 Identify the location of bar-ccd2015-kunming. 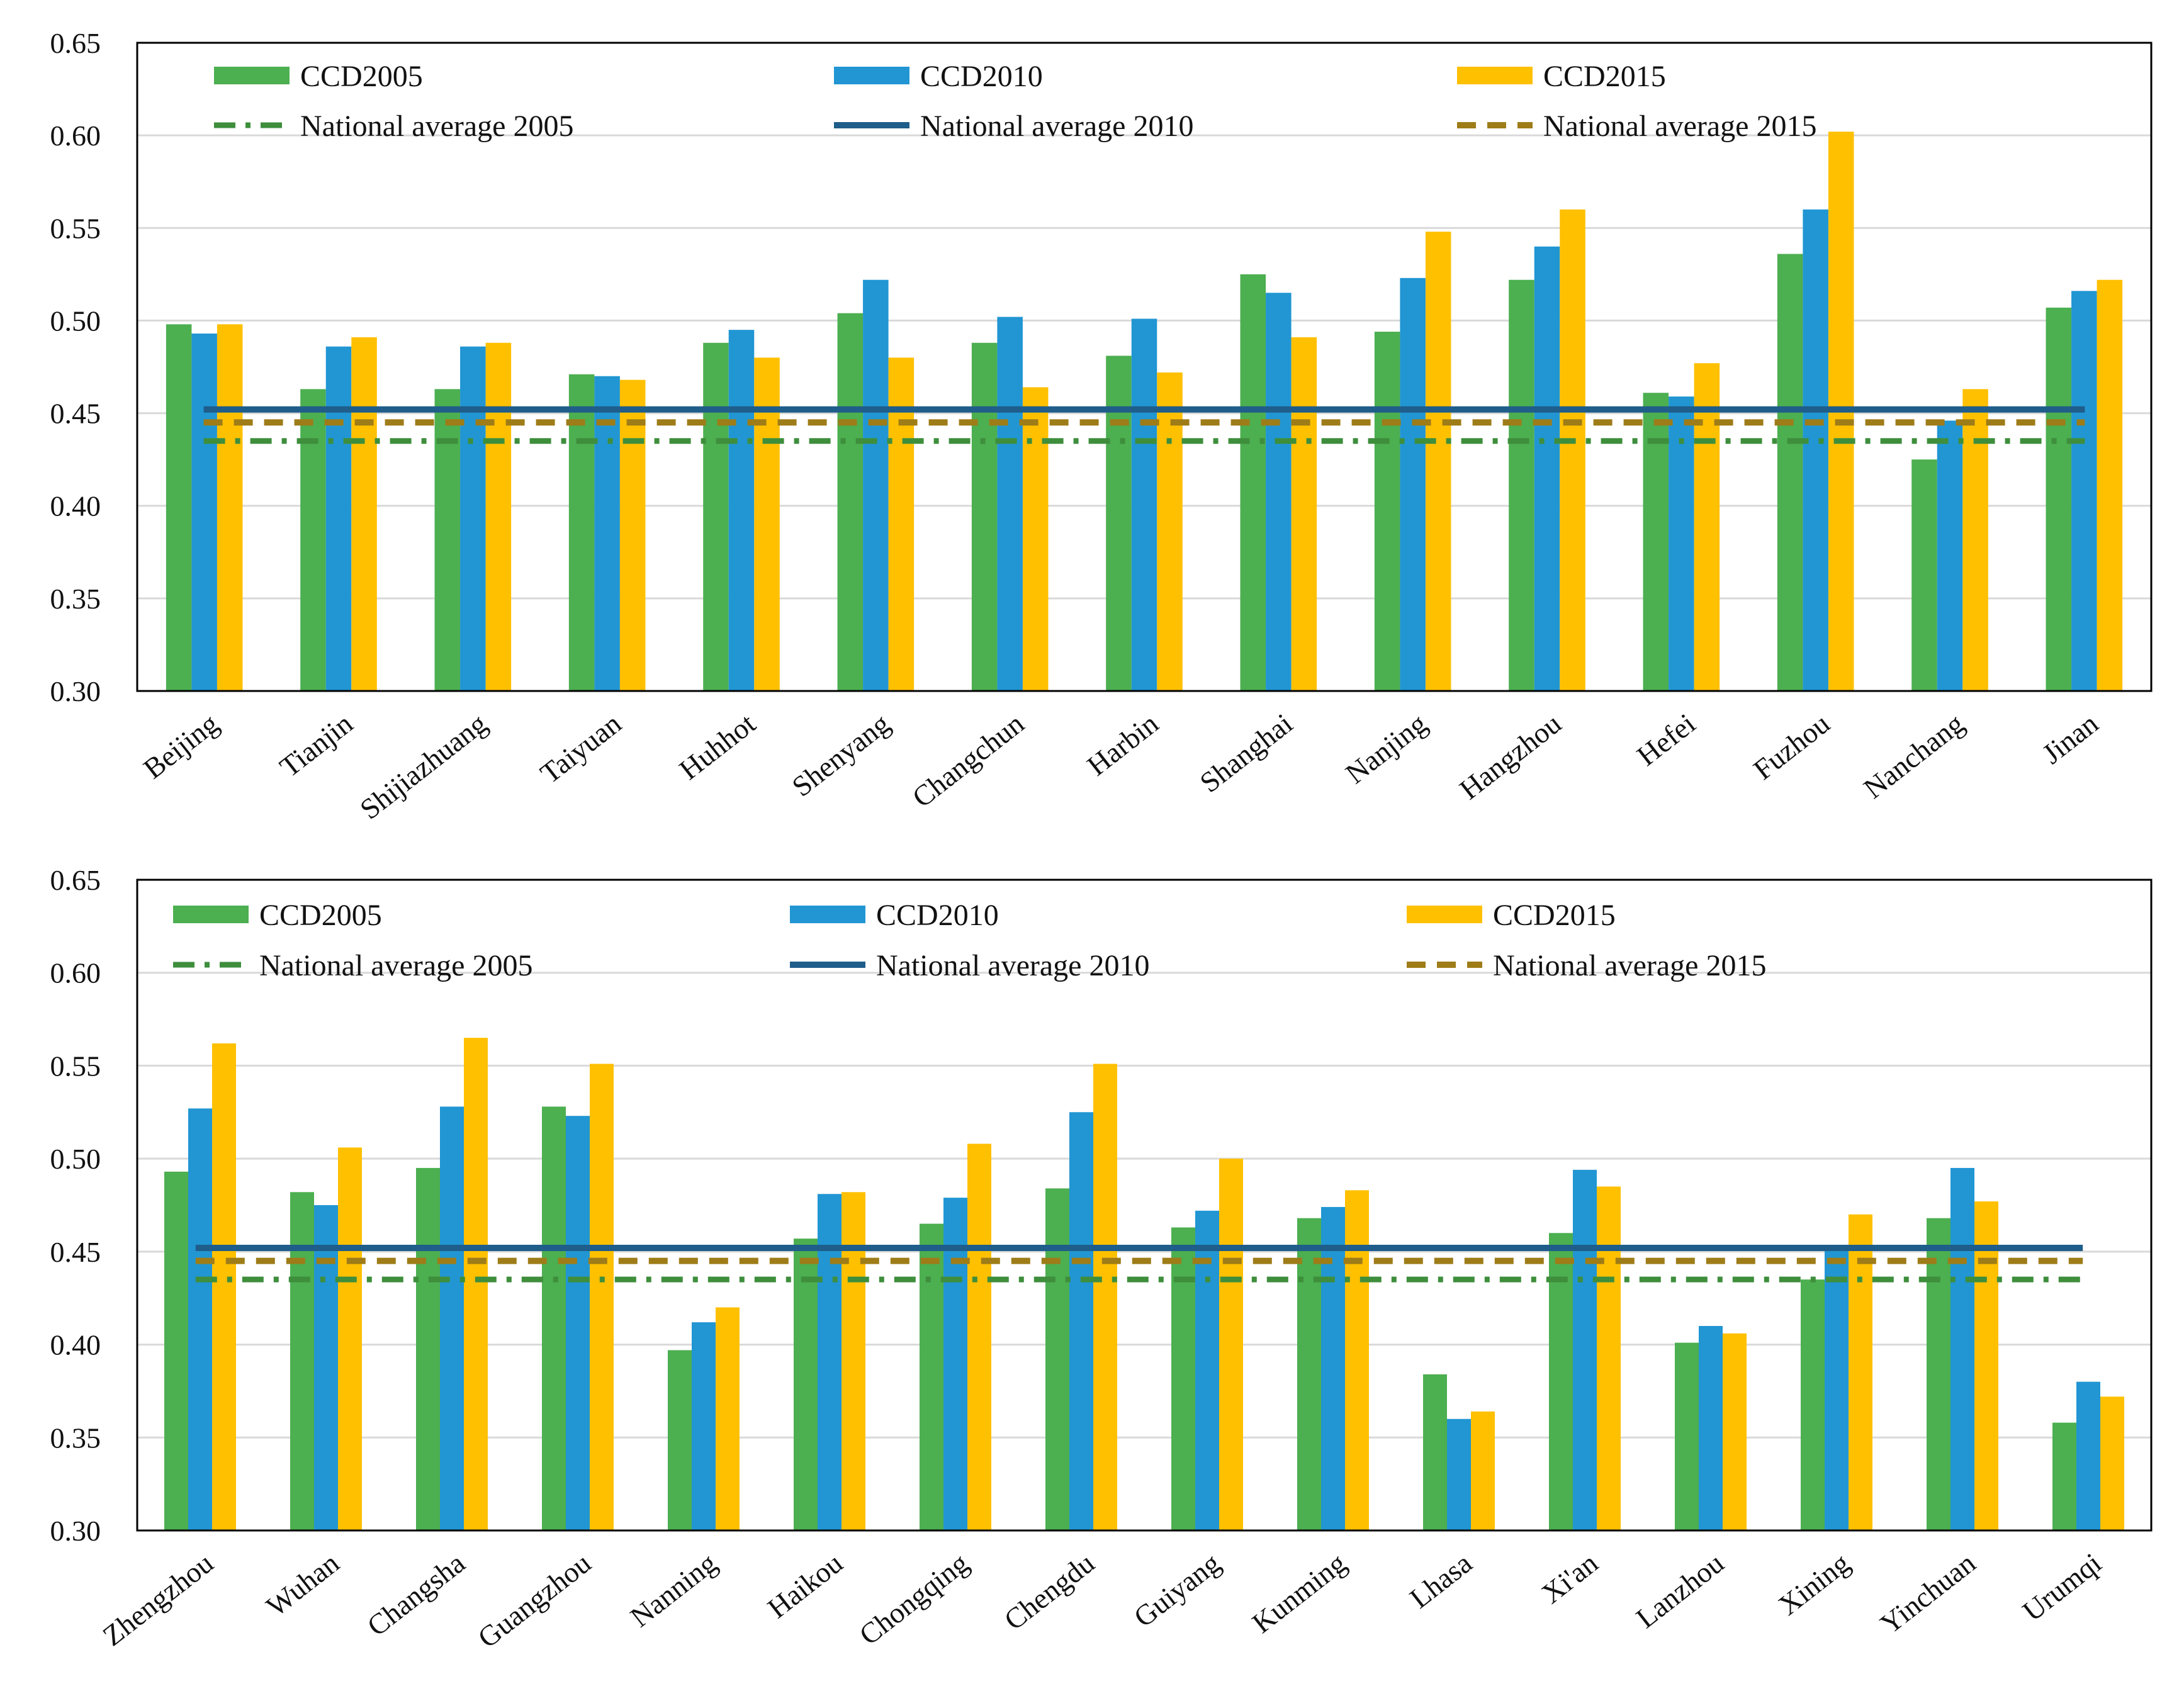
(1357, 1360).